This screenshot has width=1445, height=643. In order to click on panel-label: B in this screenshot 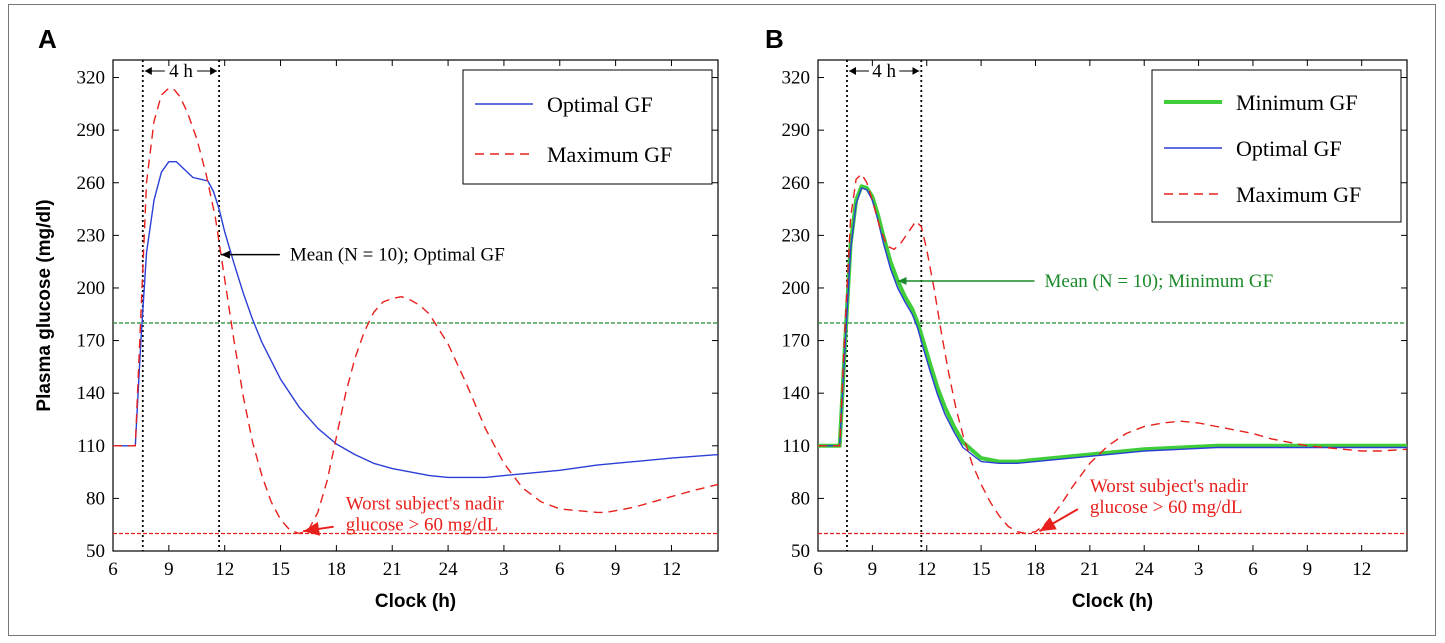, I will do `click(774, 39)`.